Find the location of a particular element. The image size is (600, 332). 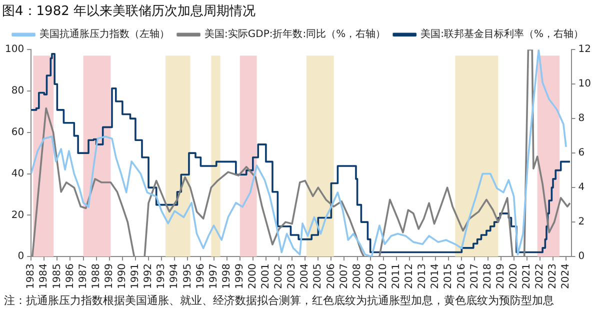

x-tick-label: 2011 is located at coordinates (396, 277).